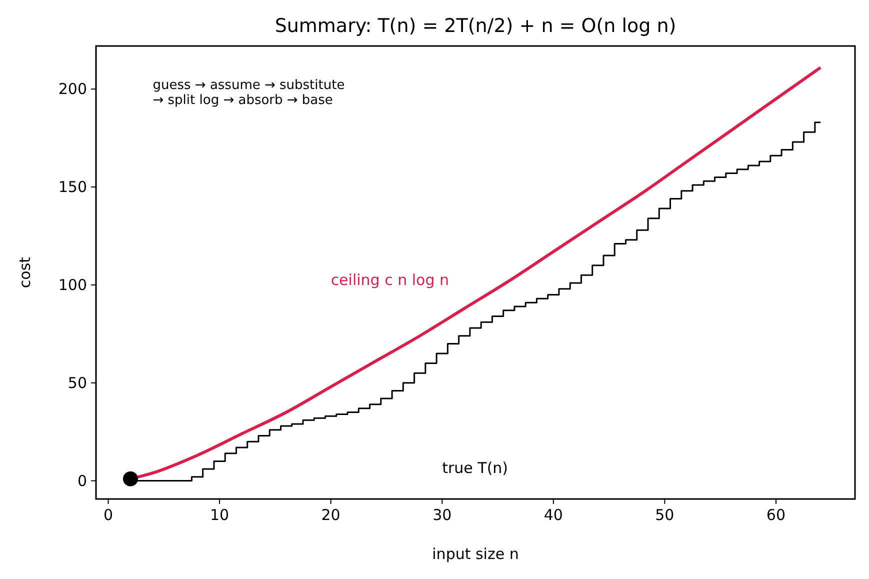 The image size is (869, 579). Describe the element at coordinates (442, 515) in the screenshot. I see `x-tick-label: 30` at that location.